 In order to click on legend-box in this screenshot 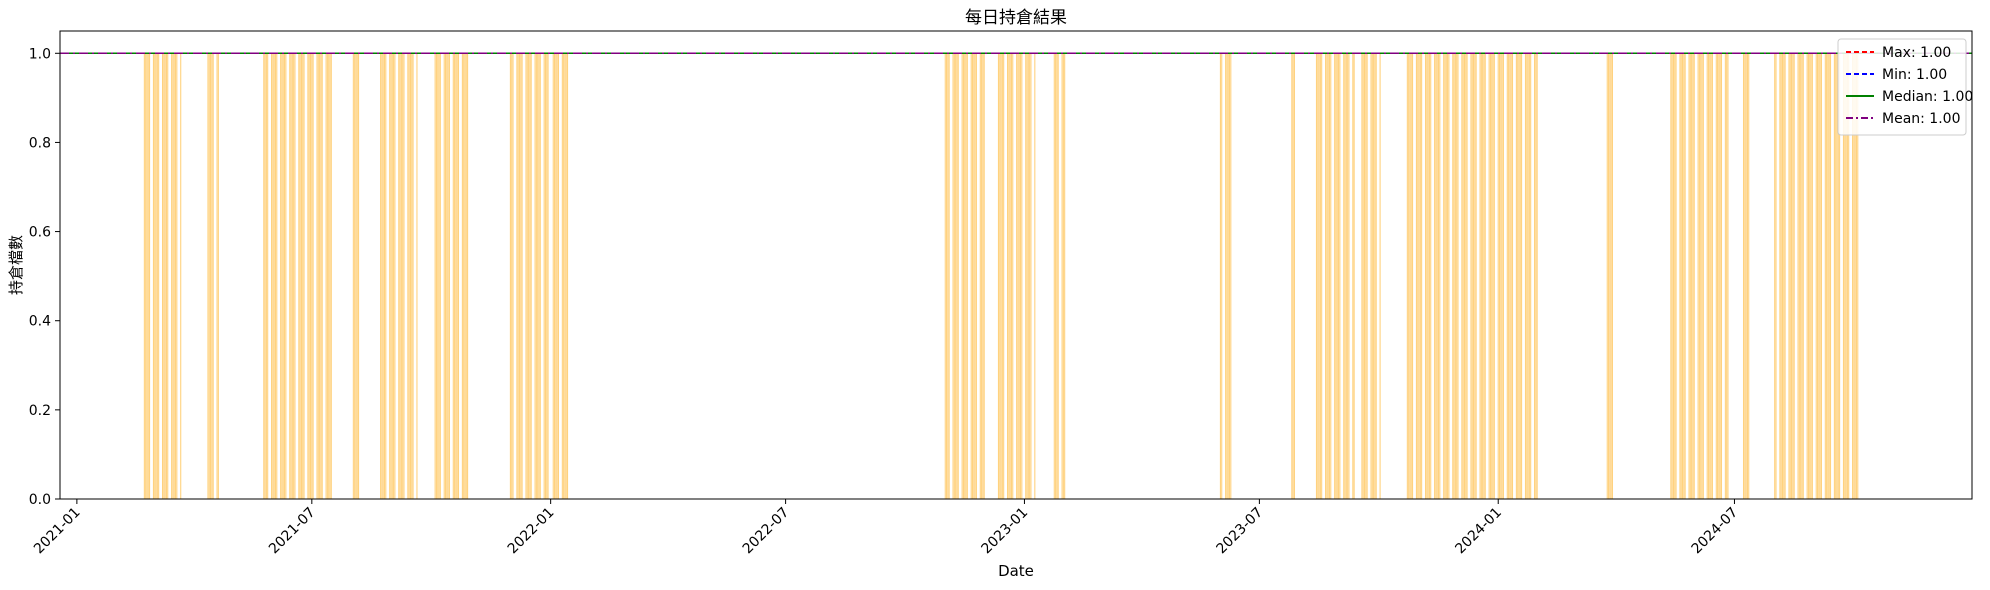, I will do `click(1902, 87)`.